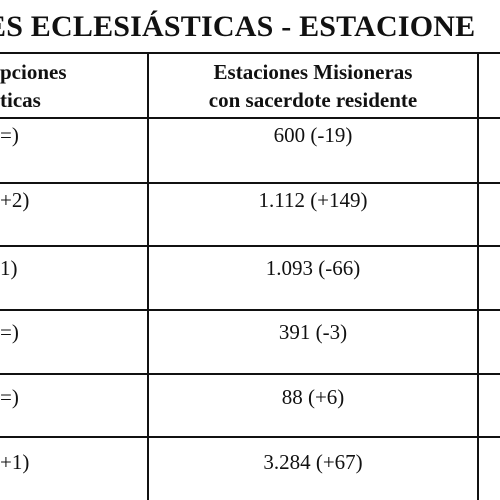 Image resolution: width=500 pixels, height=500 pixels. Describe the element at coordinates (250, 53) in the screenshot. I see `table-top-border` at that location.